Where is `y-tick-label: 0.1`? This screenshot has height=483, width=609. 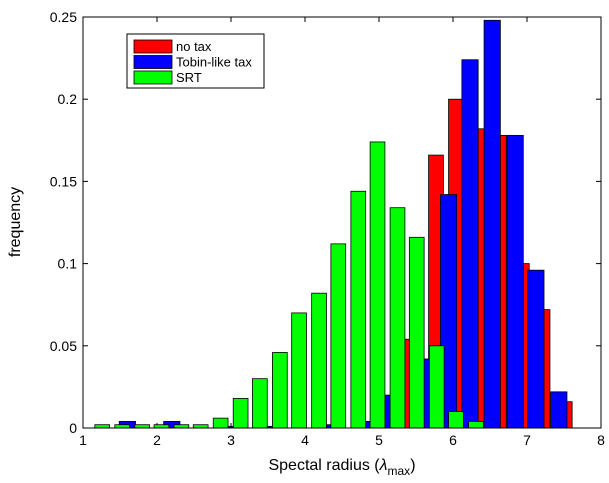 y-tick-label: 0.1 is located at coordinates (68, 264).